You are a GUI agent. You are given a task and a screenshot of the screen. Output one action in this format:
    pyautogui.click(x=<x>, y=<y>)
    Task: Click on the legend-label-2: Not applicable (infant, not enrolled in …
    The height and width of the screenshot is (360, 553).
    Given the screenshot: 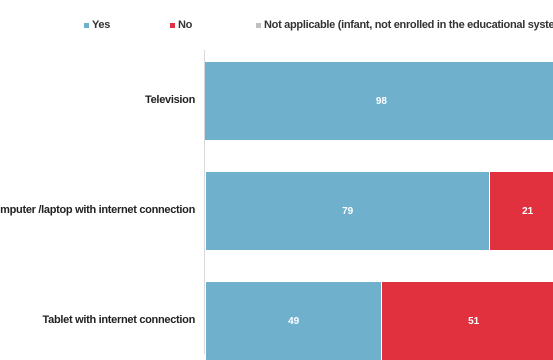 What is the action you would take?
    pyautogui.click(x=408, y=25)
    